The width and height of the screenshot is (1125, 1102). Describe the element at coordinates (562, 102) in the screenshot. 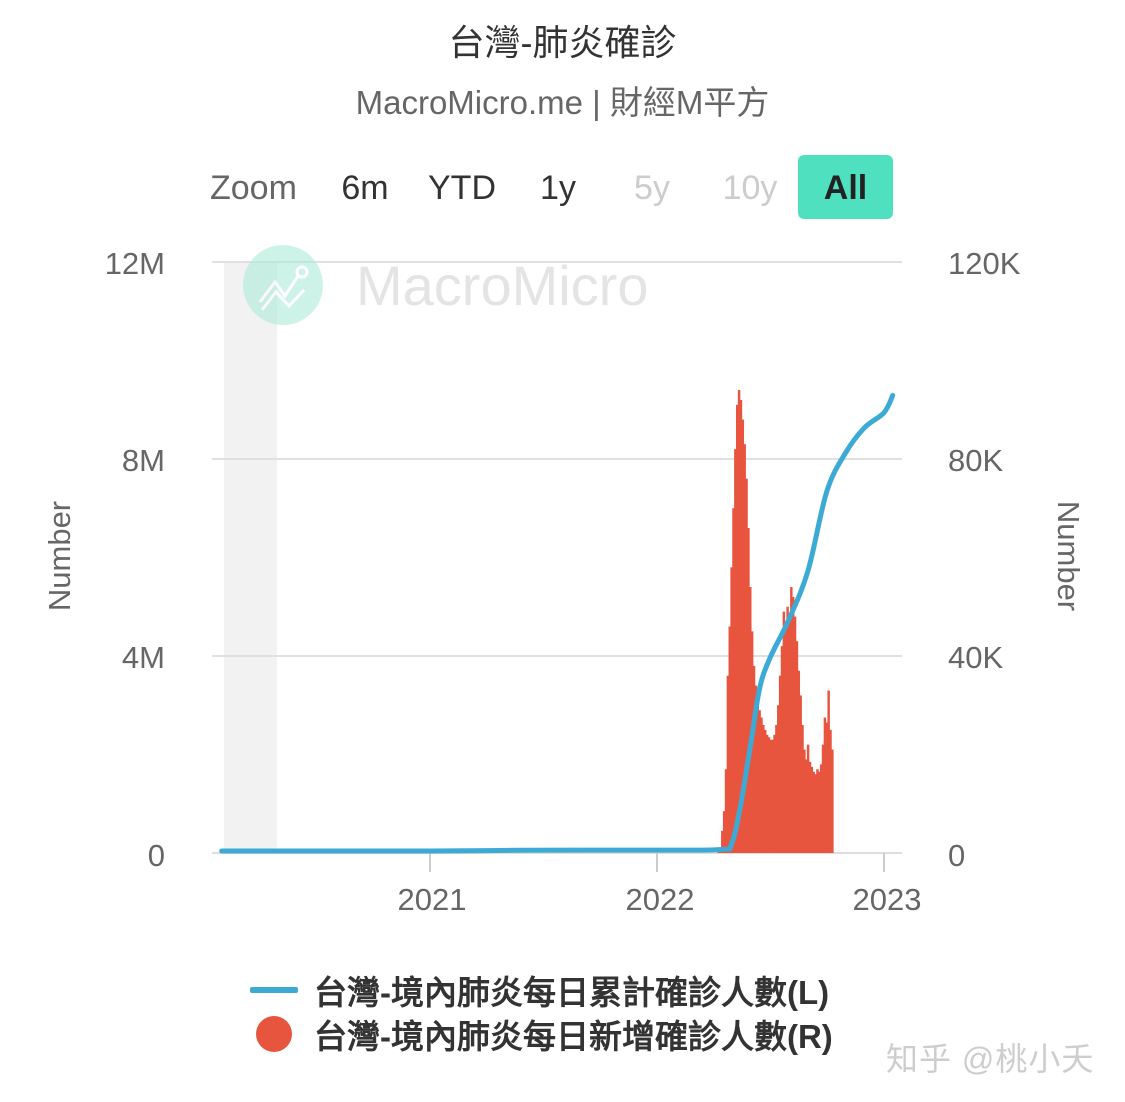

I see `chart-subtitle: MacroMicro.me | 財經M平方` at that location.